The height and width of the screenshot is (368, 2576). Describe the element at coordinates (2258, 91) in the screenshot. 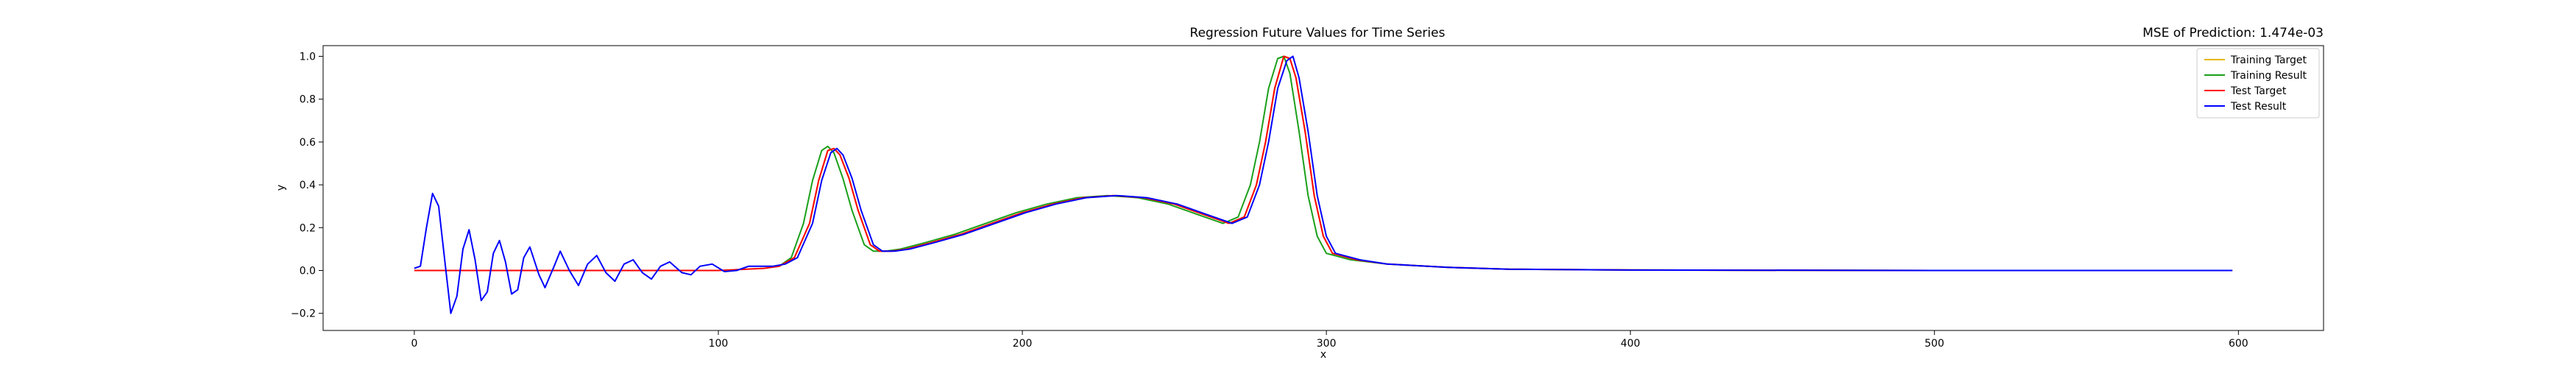

I see `legend-label: Test Target` at that location.